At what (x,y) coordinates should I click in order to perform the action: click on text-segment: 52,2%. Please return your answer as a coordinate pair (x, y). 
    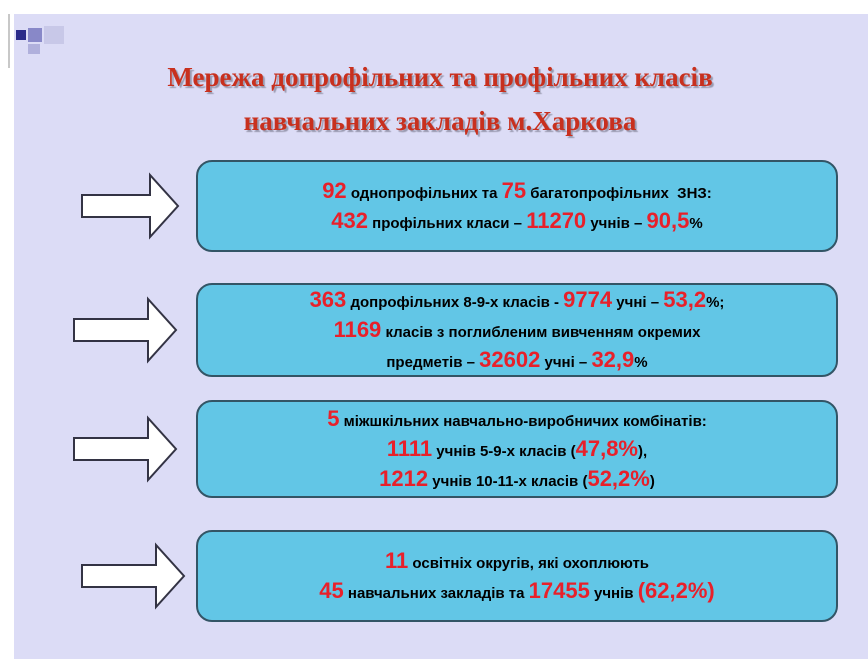
    Looking at the image, I should click on (618, 478).